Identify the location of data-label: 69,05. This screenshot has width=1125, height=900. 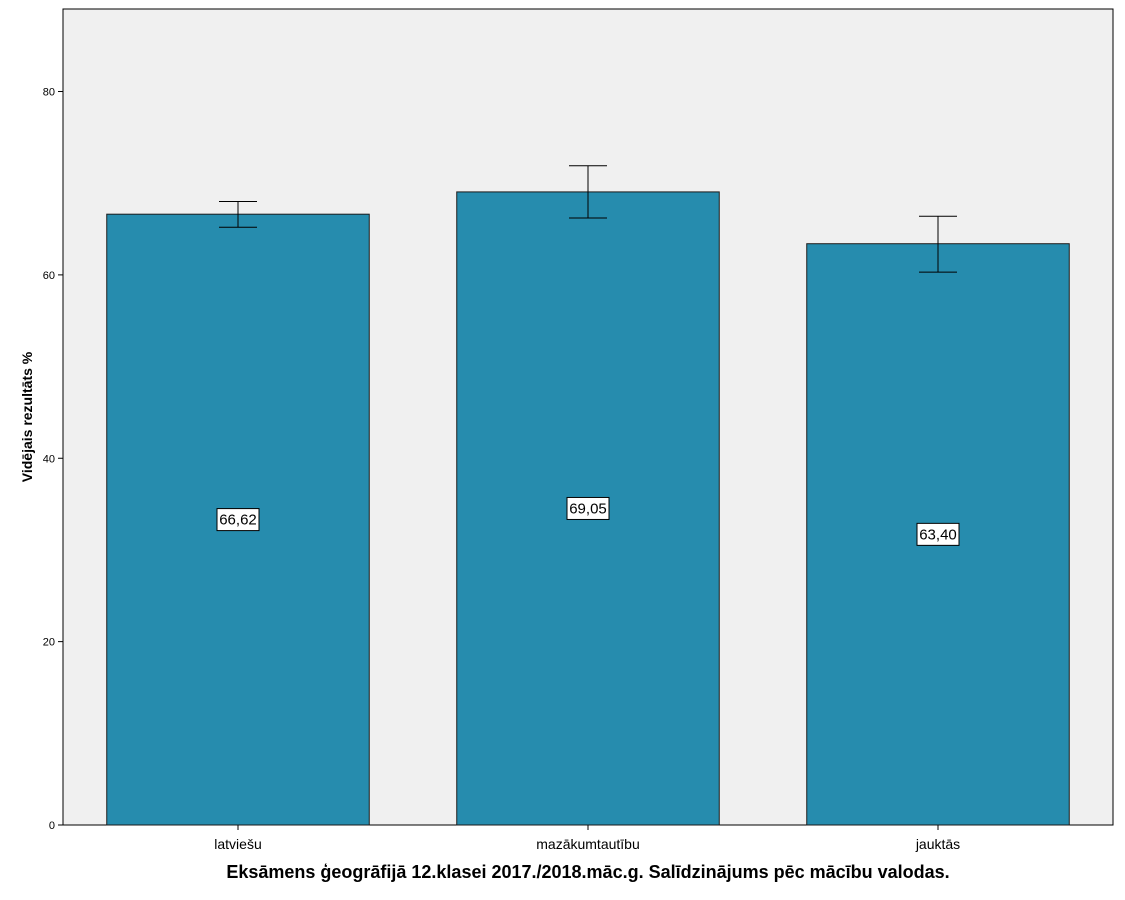
(588, 508).